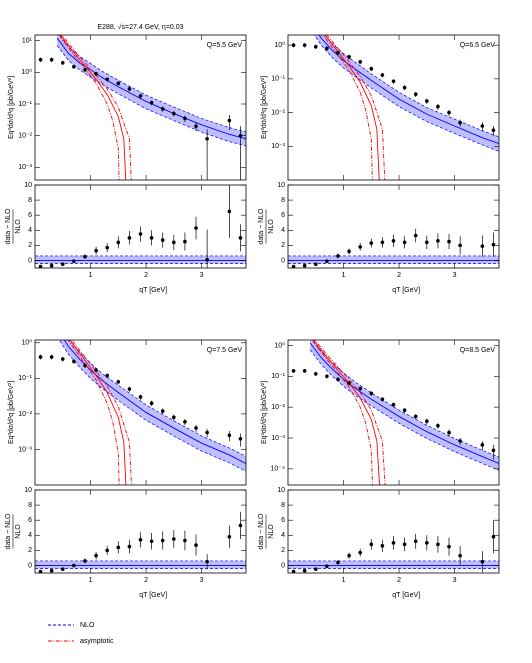 The height and width of the screenshot is (663, 532). Describe the element at coordinates (399, 580) in the screenshot. I see `x-tick-label: 2` at that location.